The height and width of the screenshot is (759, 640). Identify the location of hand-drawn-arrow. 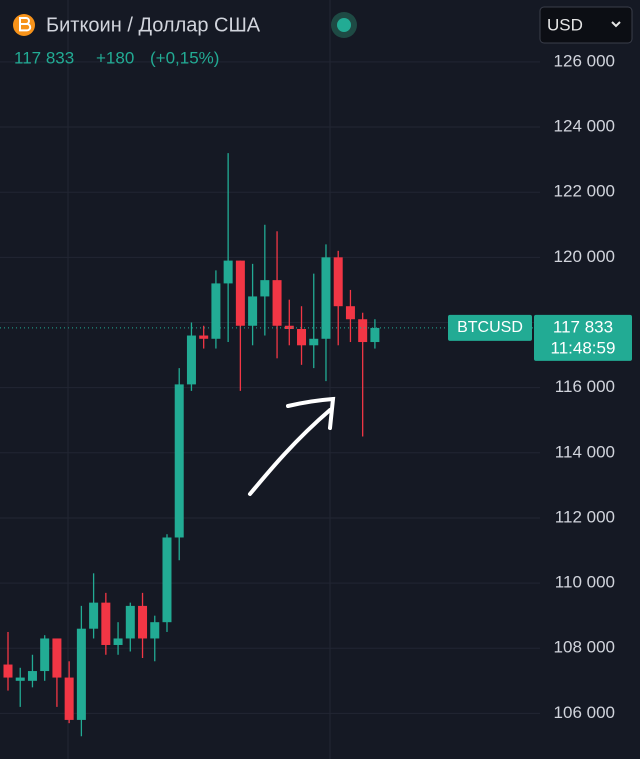
(292, 446).